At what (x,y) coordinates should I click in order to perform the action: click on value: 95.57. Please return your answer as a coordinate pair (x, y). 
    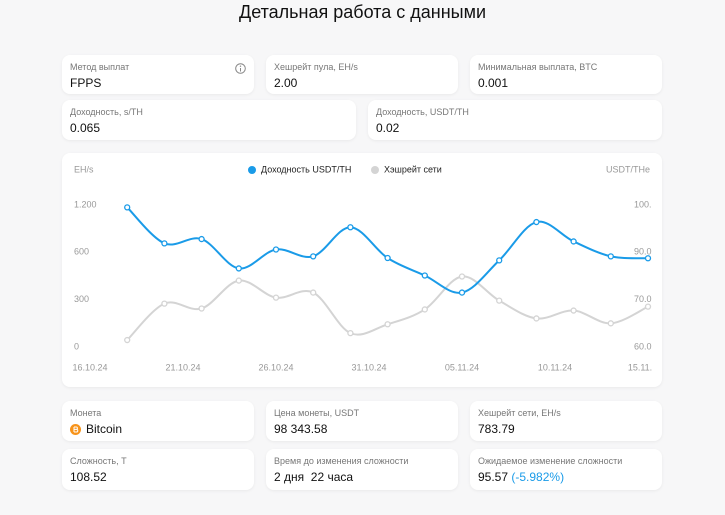
    Looking at the image, I should click on (493, 477).